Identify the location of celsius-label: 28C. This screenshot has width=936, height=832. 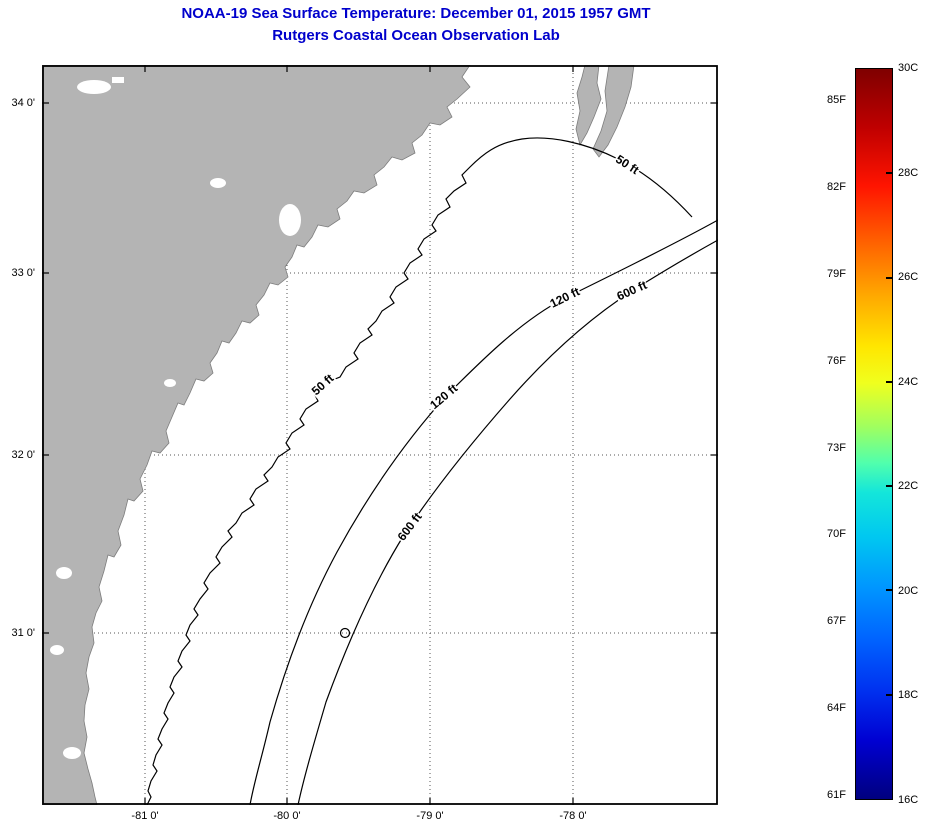
(908, 172).